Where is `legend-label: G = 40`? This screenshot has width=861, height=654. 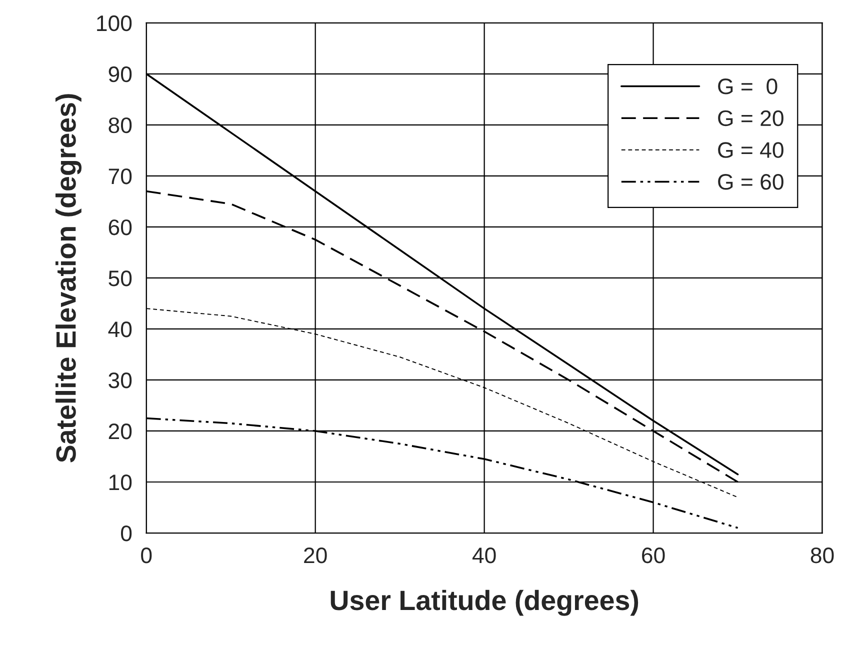
legend-label: G = 40 is located at coordinates (751, 150).